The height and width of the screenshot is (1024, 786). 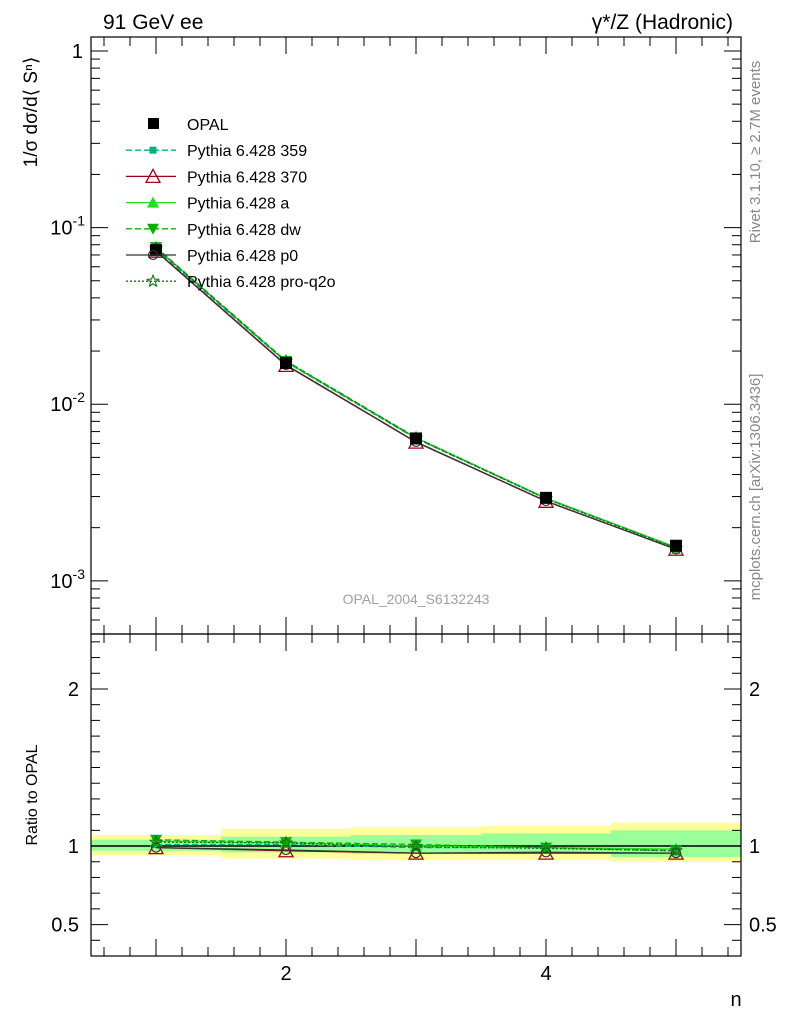 I want to click on bottom-series, so click(x=416, y=847).